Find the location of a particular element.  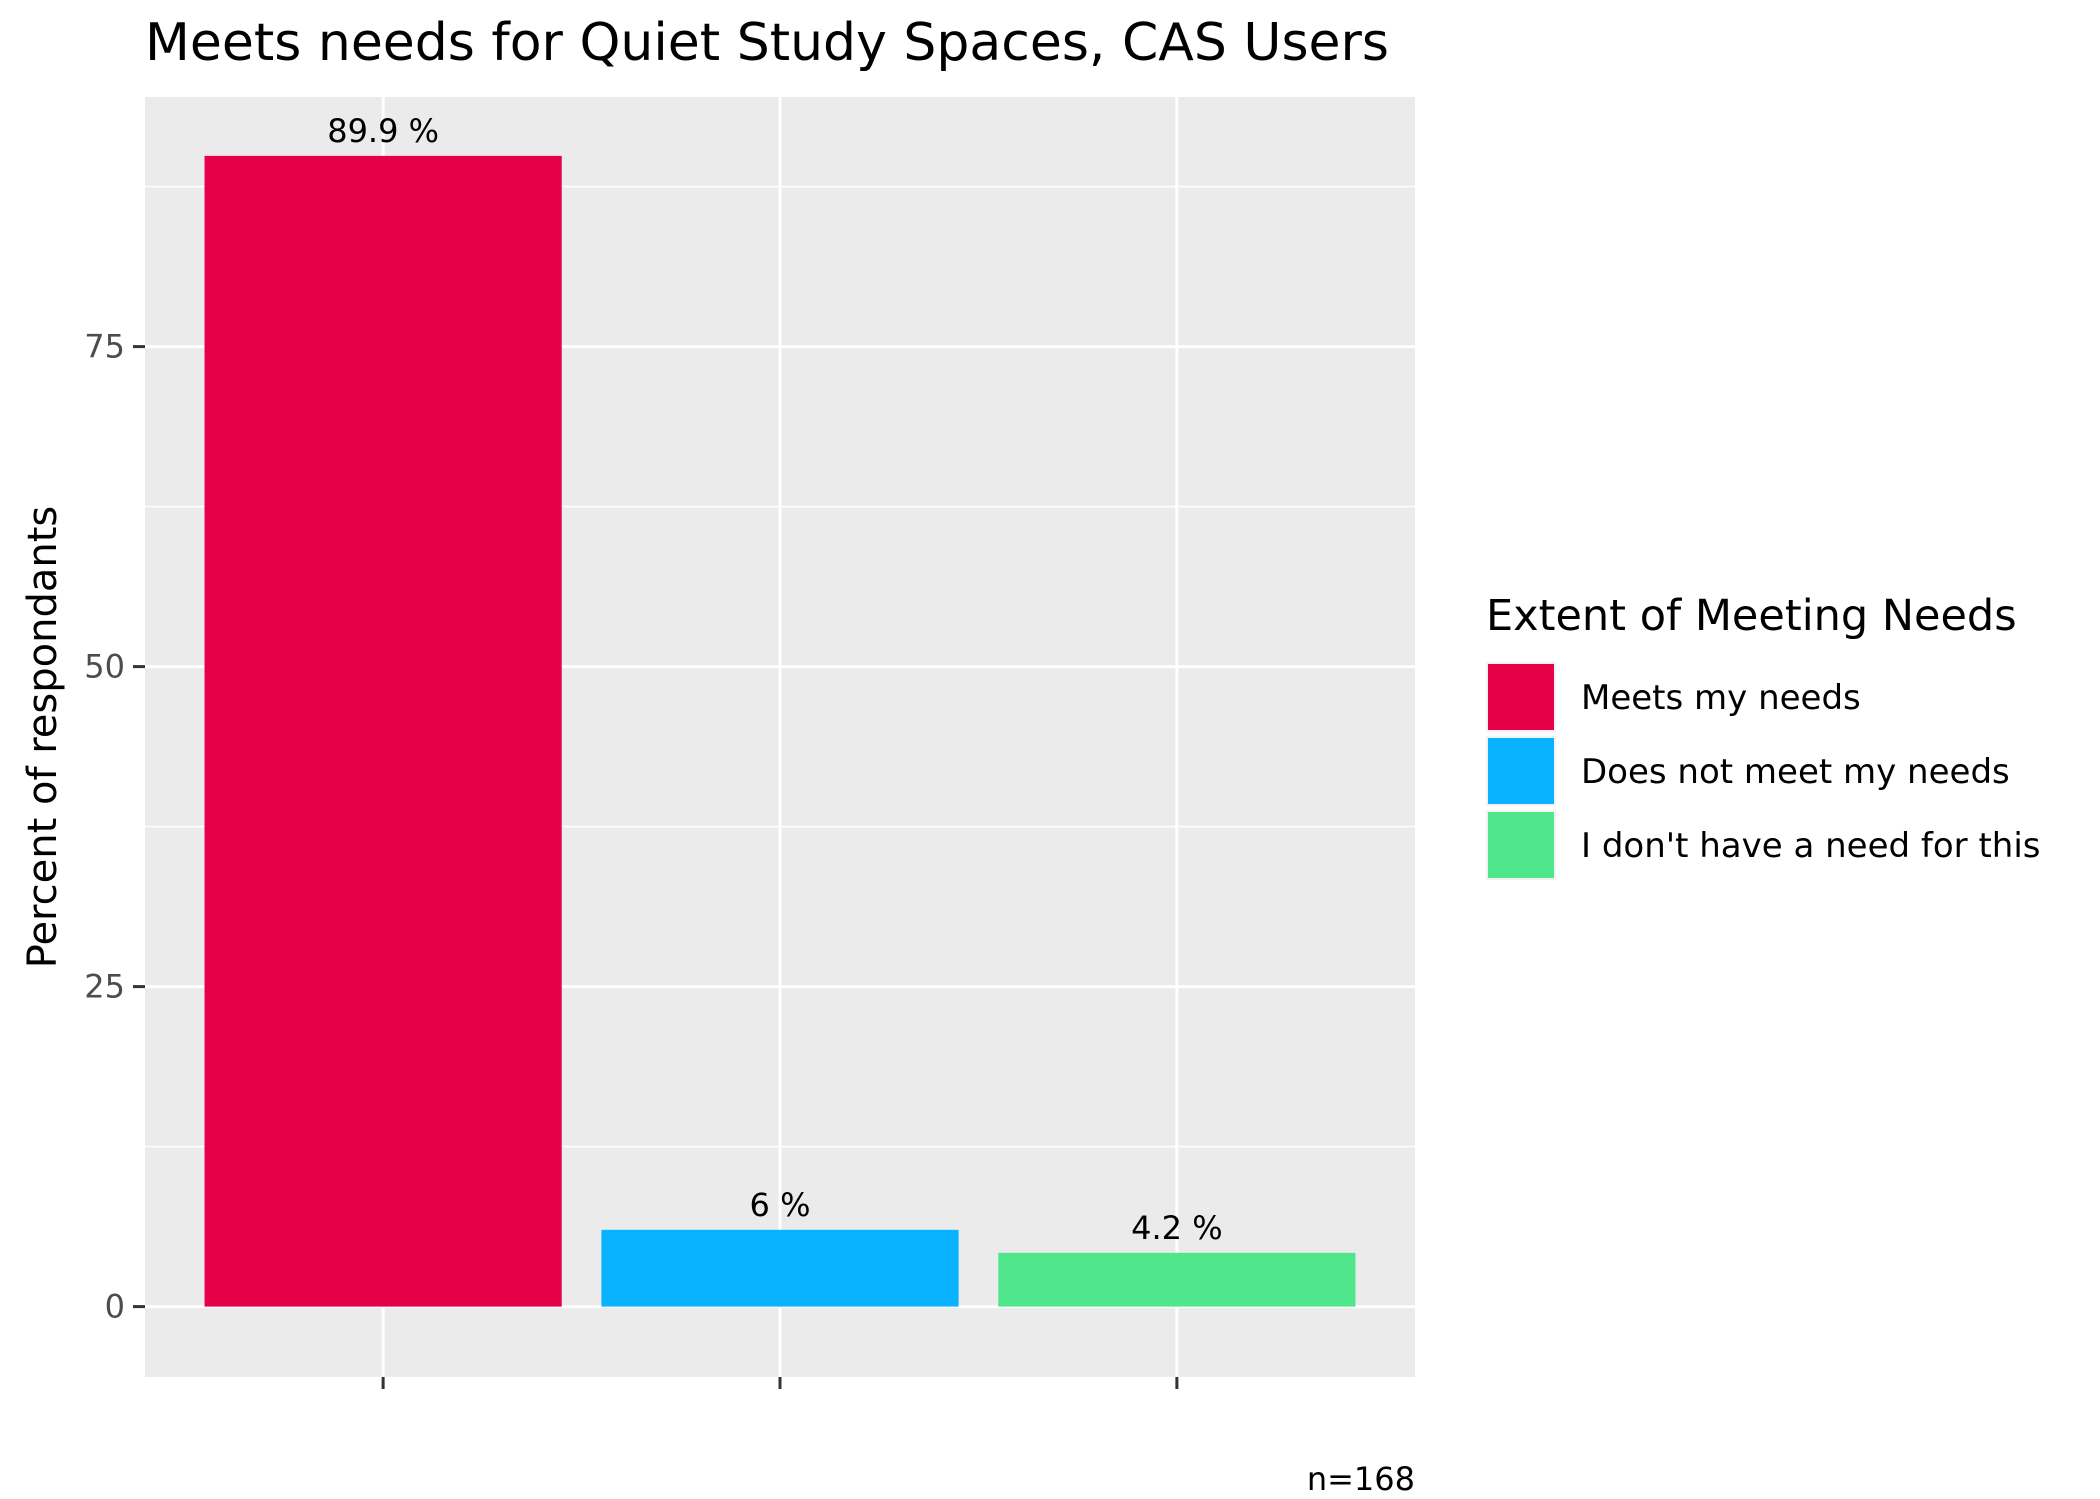

legend-label: I don't have a need for this is located at coordinates (1811, 846).